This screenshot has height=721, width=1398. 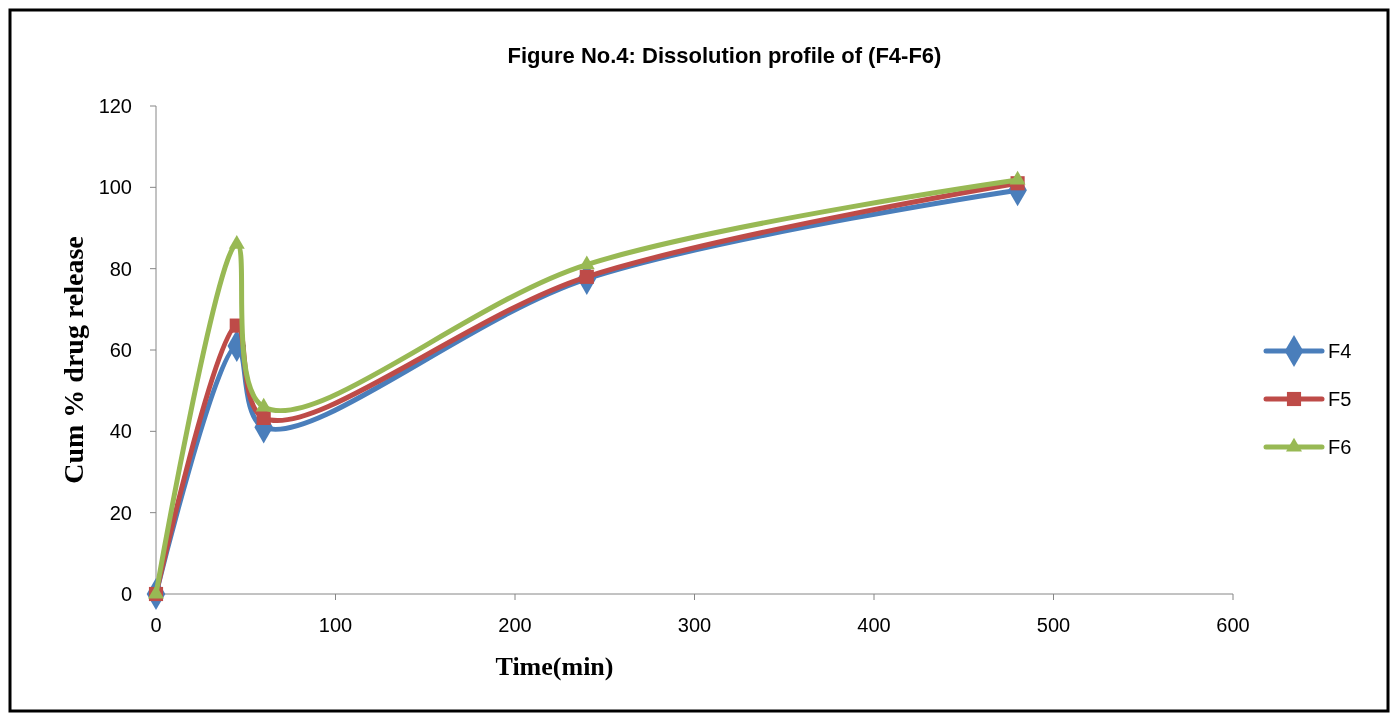 What do you see at coordinates (73, 360) in the screenshot?
I see `y-axis-title: Cum % drug release` at bounding box center [73, 360].